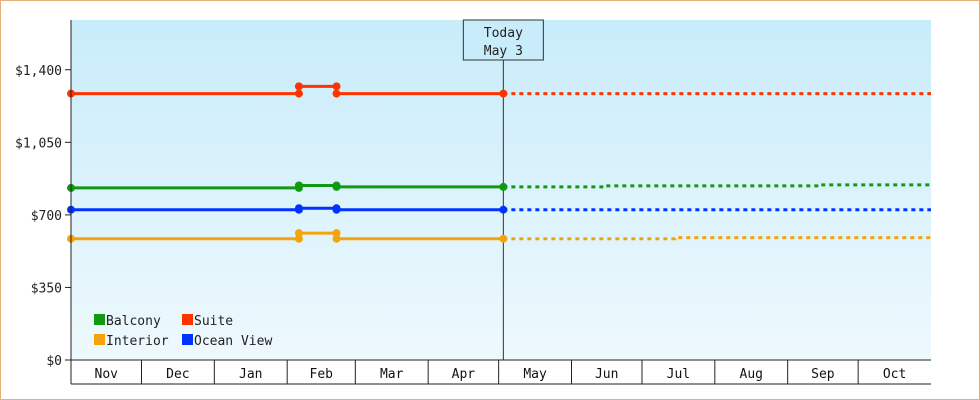 This screenshot has height=400, width=980. I want to click on y-tick-label: $700, so click(46, 216).